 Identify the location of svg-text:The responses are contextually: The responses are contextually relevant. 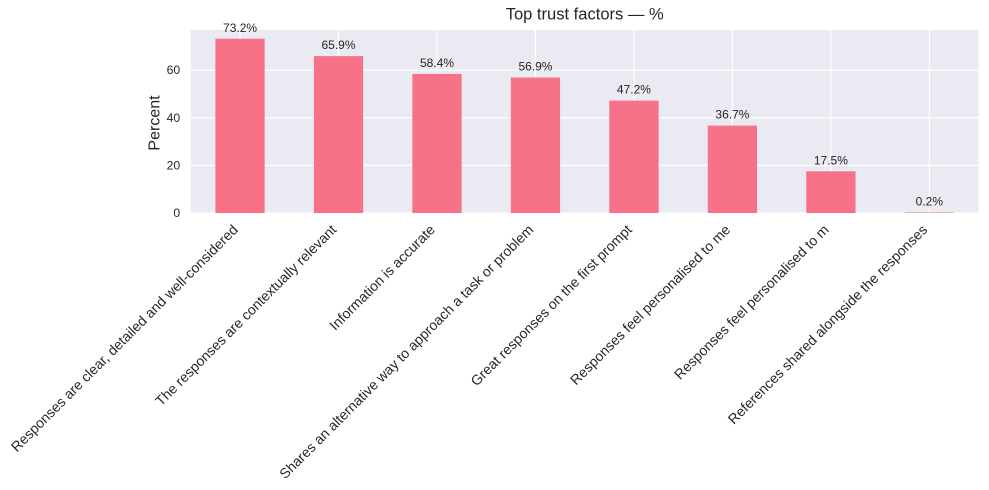
(246, 315).